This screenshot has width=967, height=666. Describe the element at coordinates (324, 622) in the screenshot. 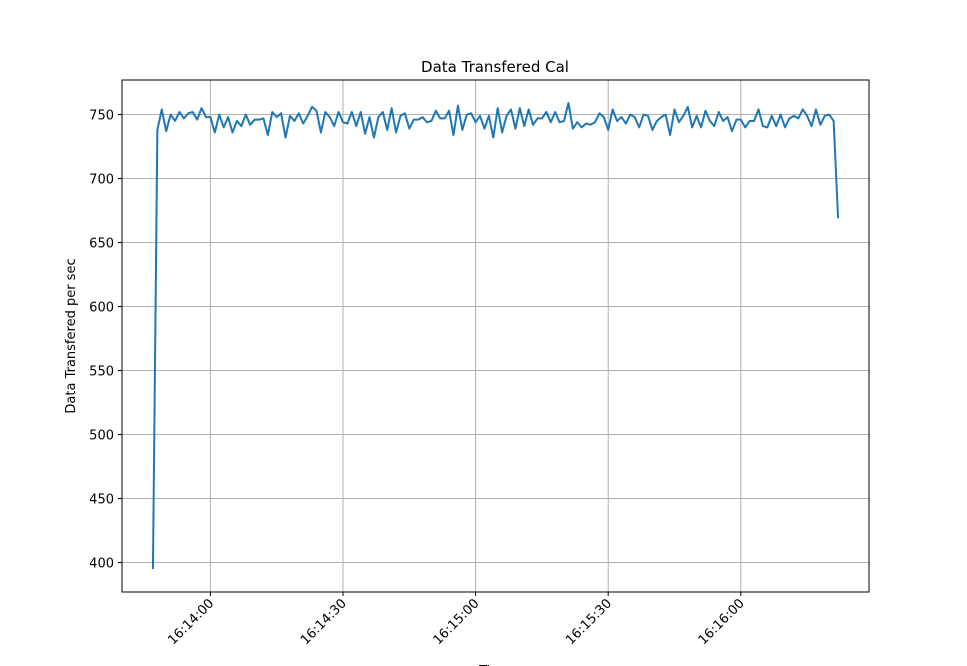

I see `x-tick-label: 16:14:30` at that location.